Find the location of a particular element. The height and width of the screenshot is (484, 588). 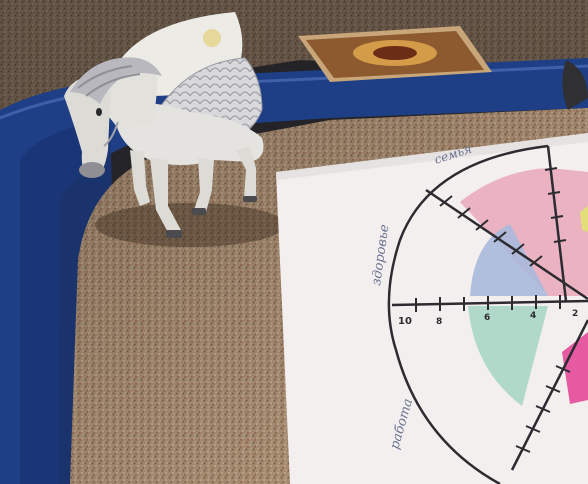

tick-label-8: 8 is located at coordinates (439, 322).